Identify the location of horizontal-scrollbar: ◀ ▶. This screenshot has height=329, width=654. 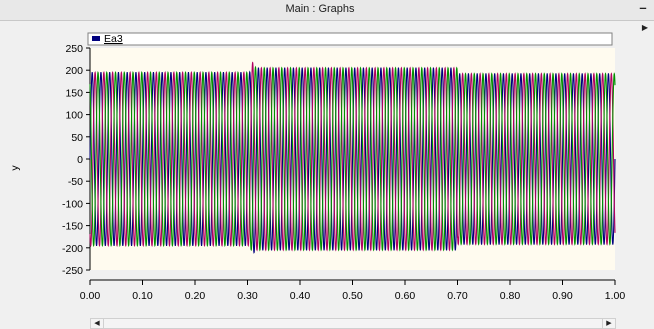
(353, 323).